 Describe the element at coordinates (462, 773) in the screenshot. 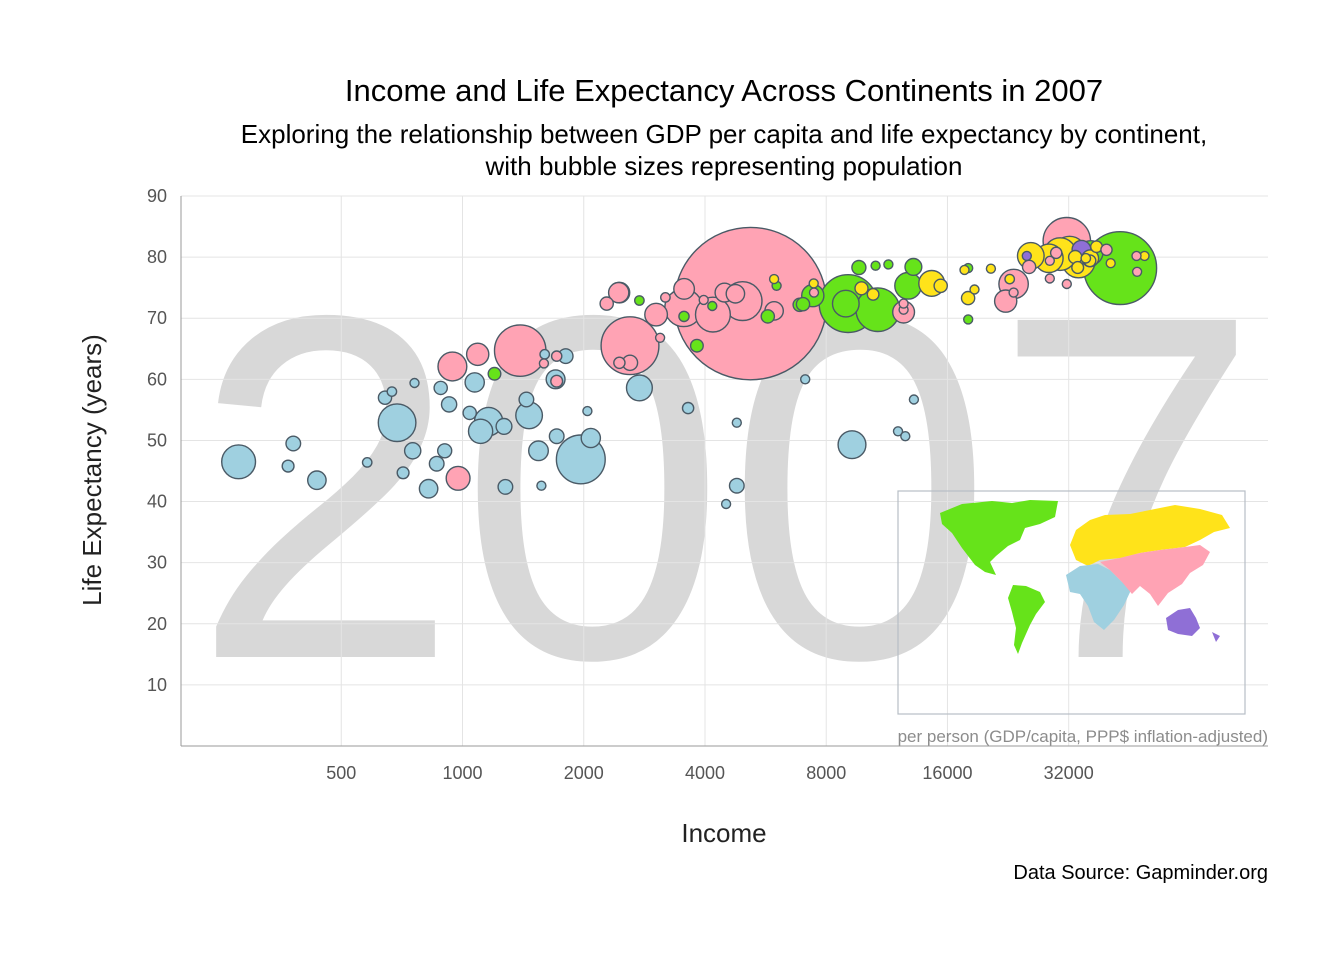

I see `x-tick-label: 1000` at that location.